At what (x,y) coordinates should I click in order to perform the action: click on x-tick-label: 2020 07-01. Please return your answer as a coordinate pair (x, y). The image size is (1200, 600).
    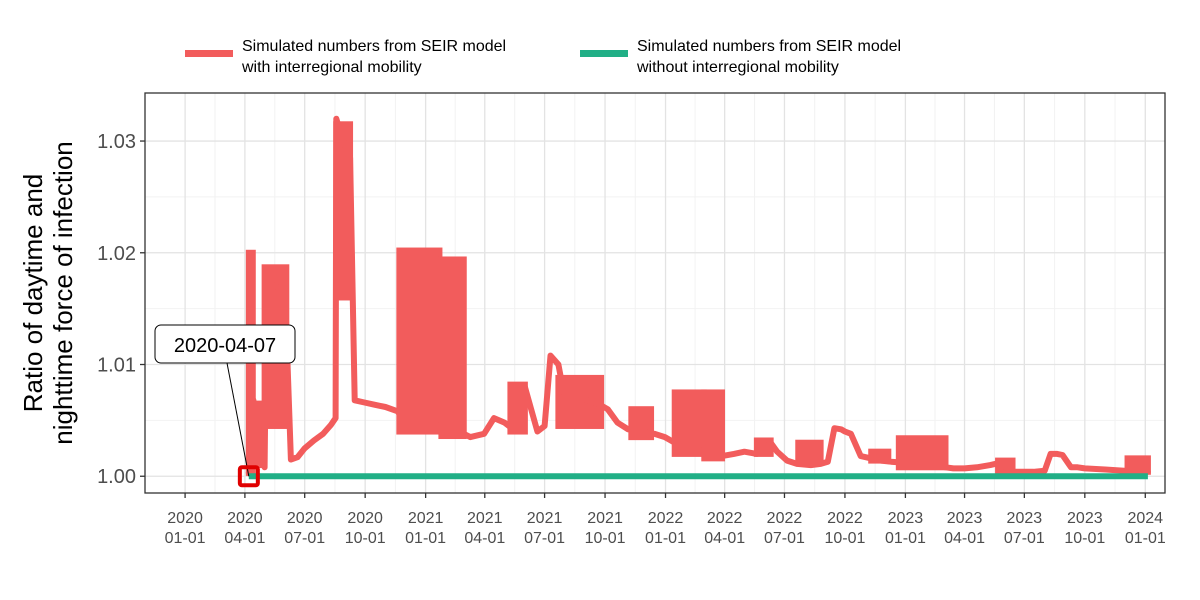
    Looking at the image, I should click on (304, 528).